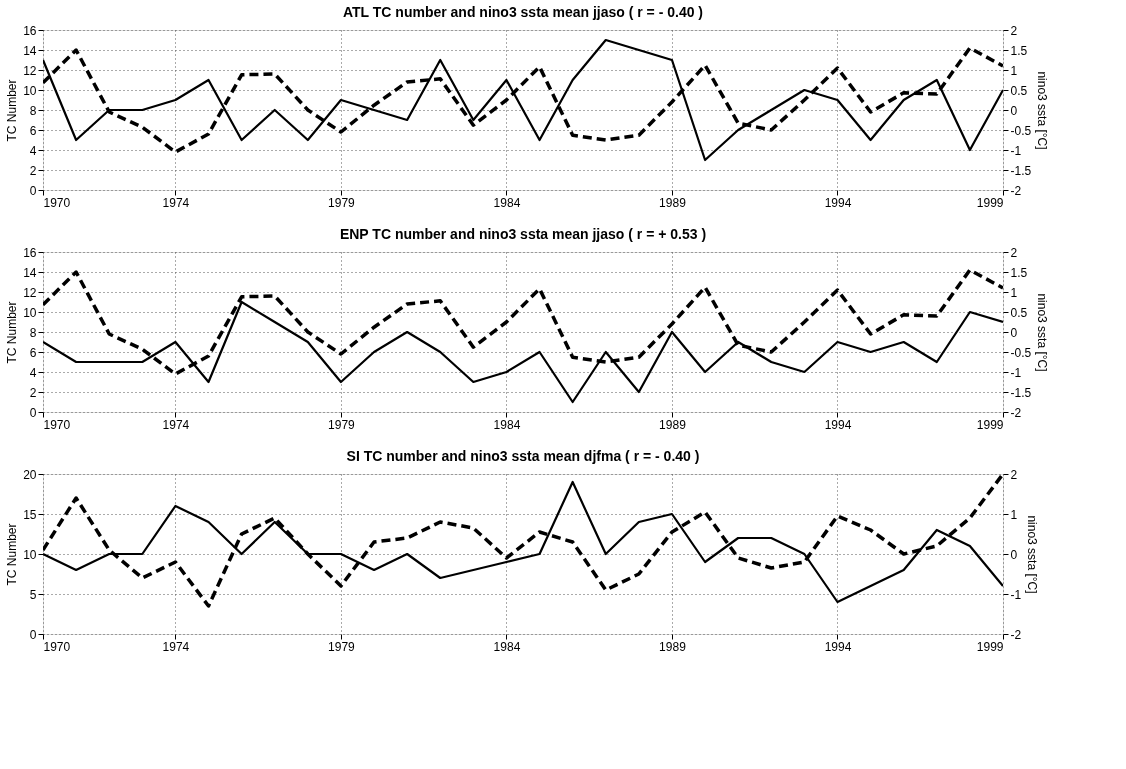 The height and width of the screenshot is (769, 1126). Describe the element at coordinates (30, 474) in the screenshot. I see `y-tick-label: 20` at that location.